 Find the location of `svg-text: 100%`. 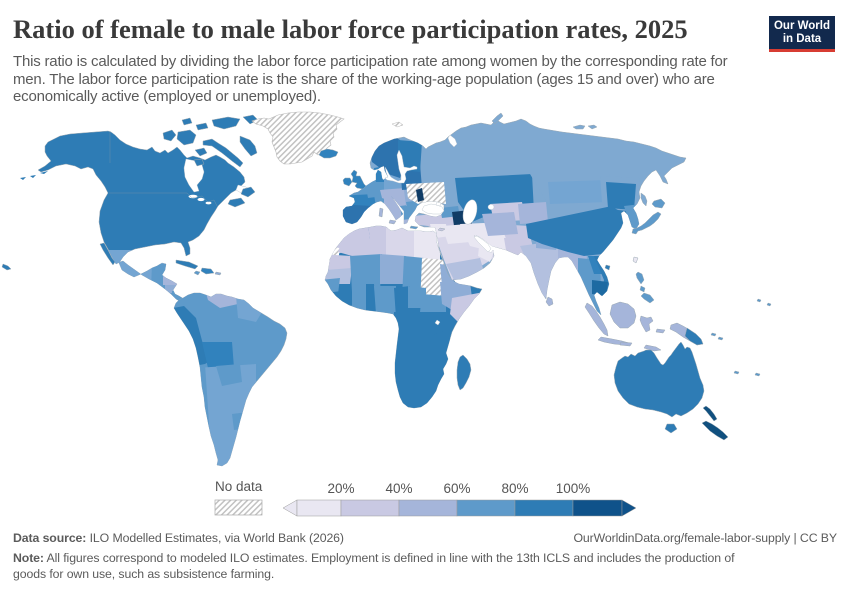

svg-text: 100% is located at coordinates (573, 488).